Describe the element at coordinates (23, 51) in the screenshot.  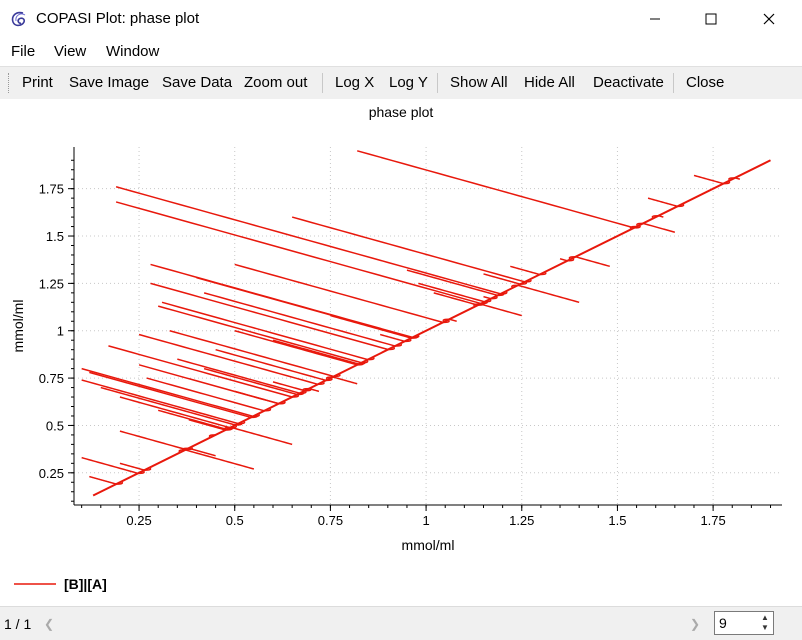
I see `menu-file: File` at that location.